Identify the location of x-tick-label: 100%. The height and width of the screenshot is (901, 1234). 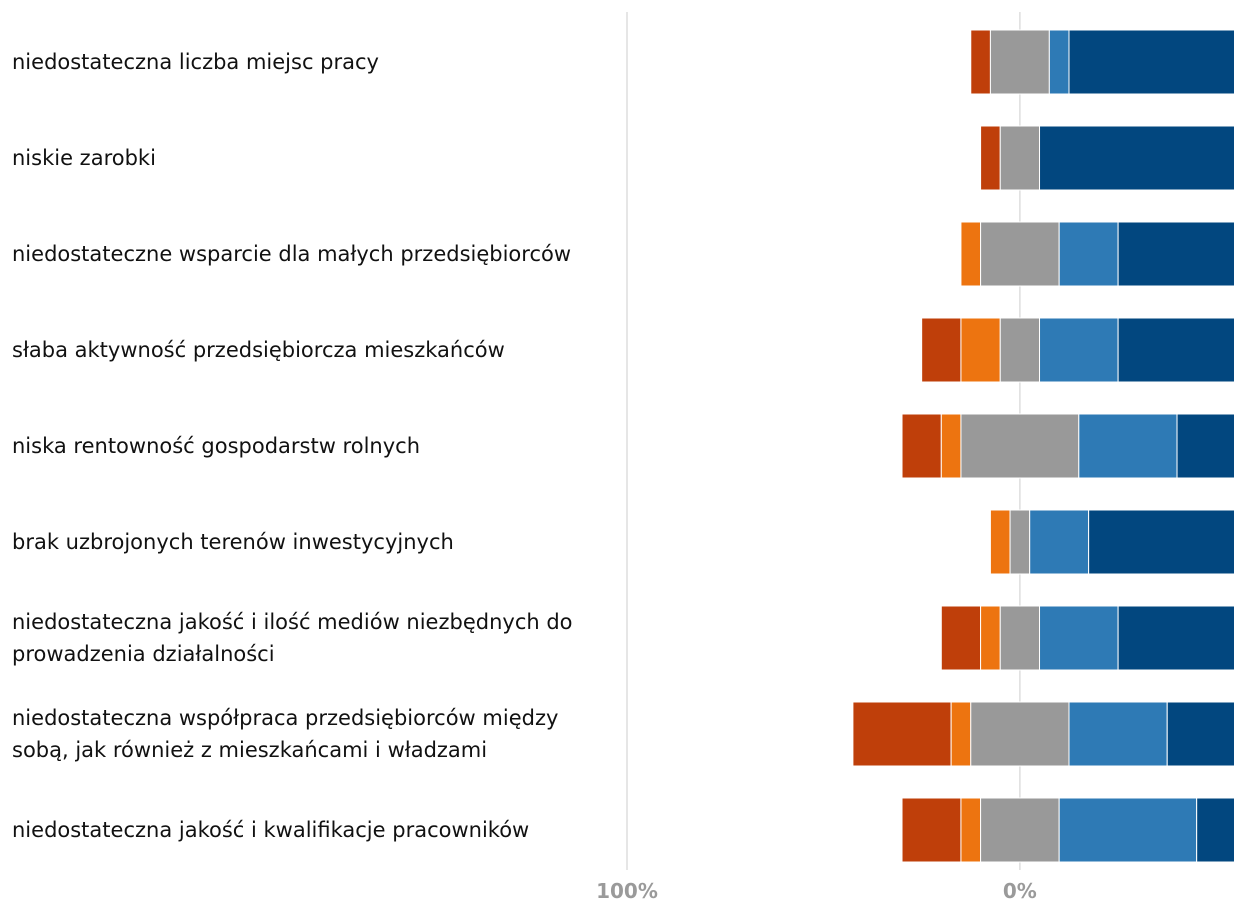
(627, 890).